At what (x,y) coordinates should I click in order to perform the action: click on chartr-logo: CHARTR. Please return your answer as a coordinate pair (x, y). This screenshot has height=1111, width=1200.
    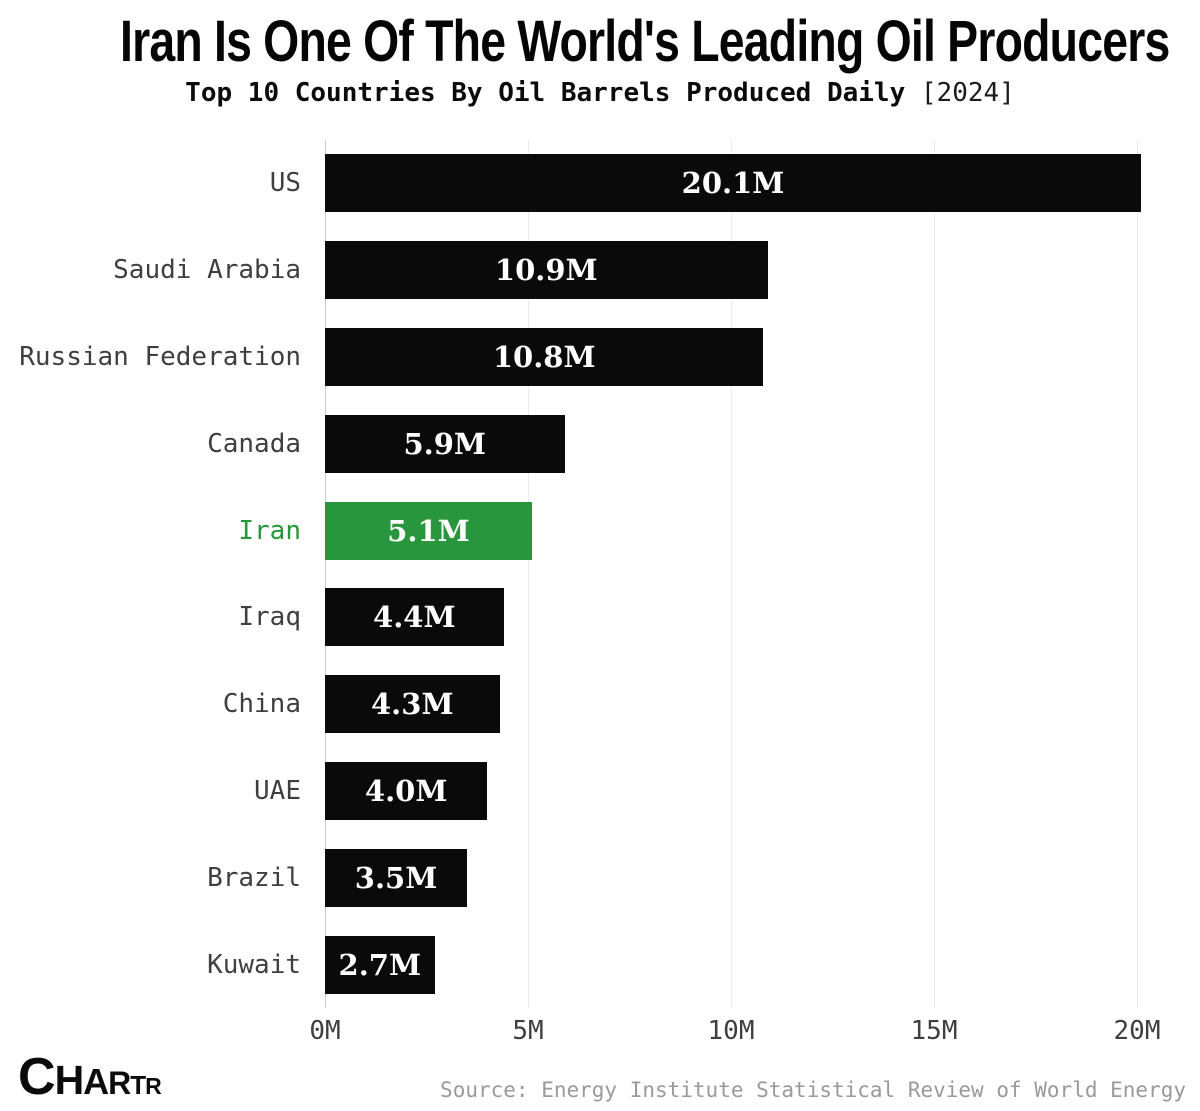
    Looking at the image, I should click on (90, 1077).